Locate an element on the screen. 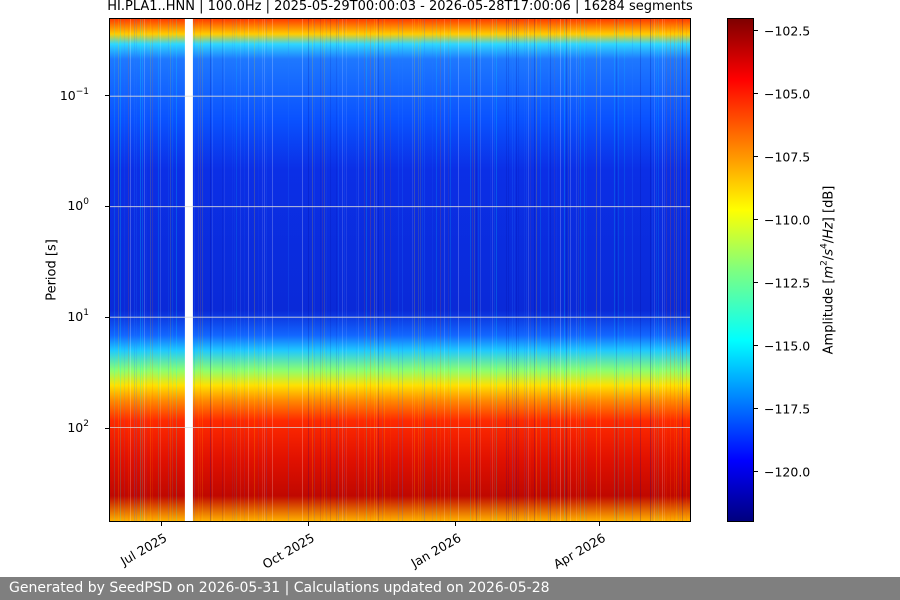 Image resolution: width=900 pixels, height=600 pixels. colorbar-tick-label: −112.5 is located at coordinates (787, 283).